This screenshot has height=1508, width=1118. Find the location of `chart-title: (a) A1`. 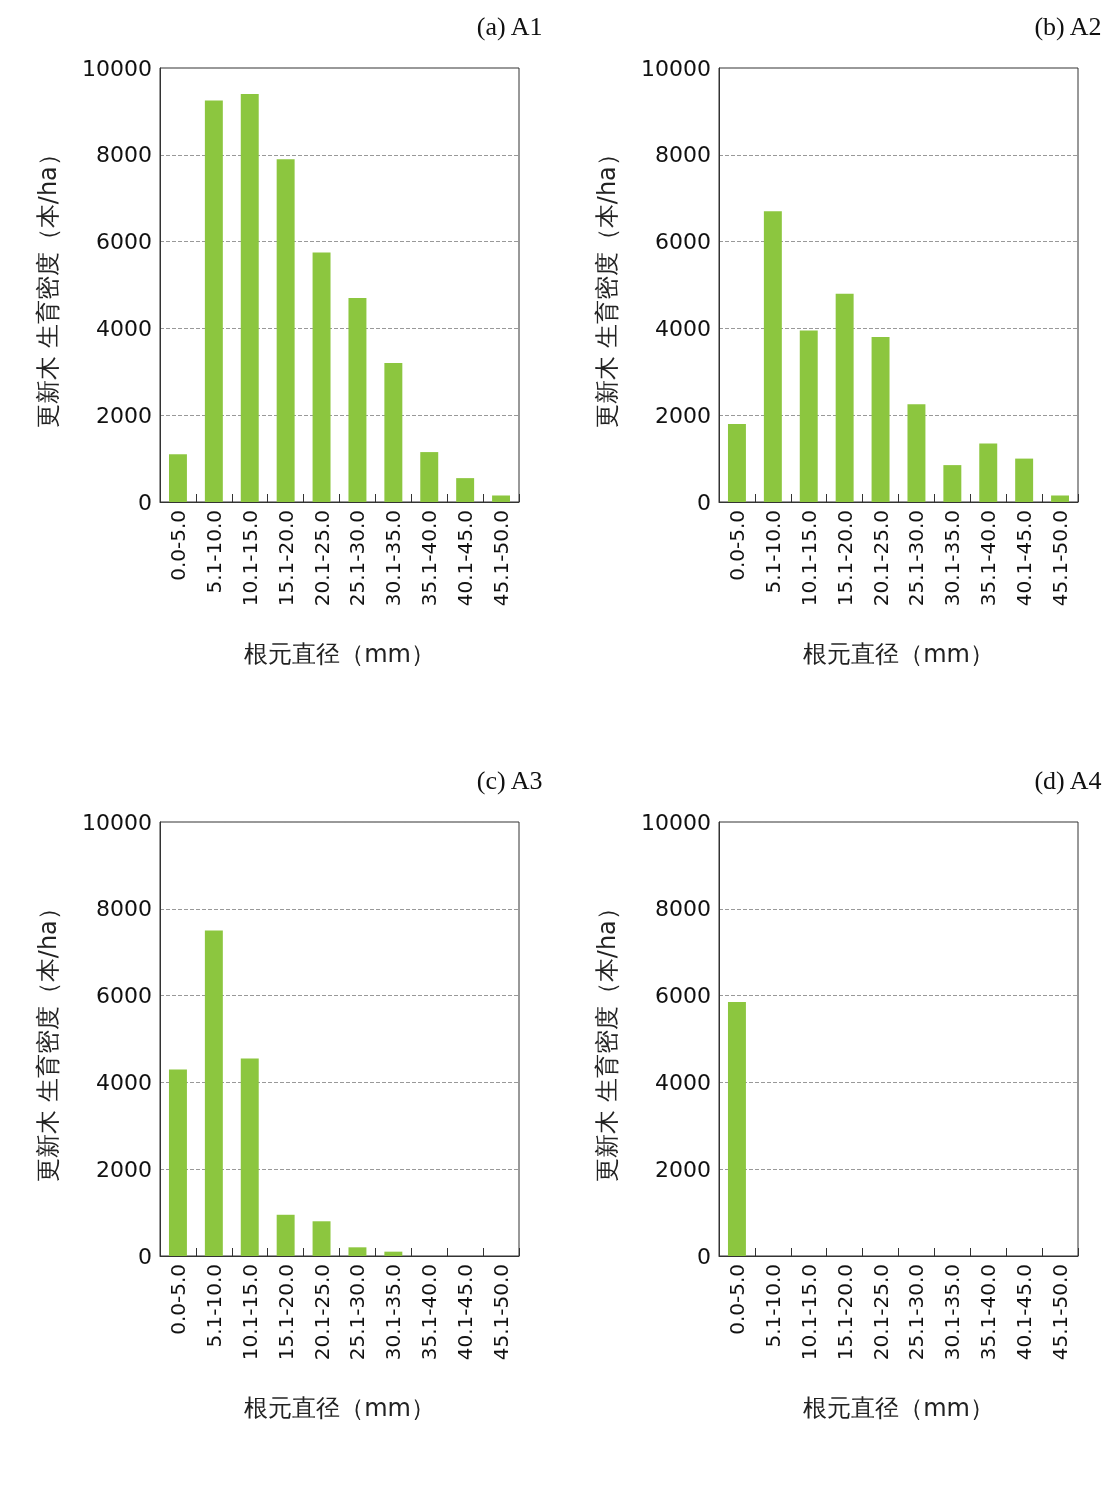

chart-title: (a) A1 is located at coordinates (509, 26).